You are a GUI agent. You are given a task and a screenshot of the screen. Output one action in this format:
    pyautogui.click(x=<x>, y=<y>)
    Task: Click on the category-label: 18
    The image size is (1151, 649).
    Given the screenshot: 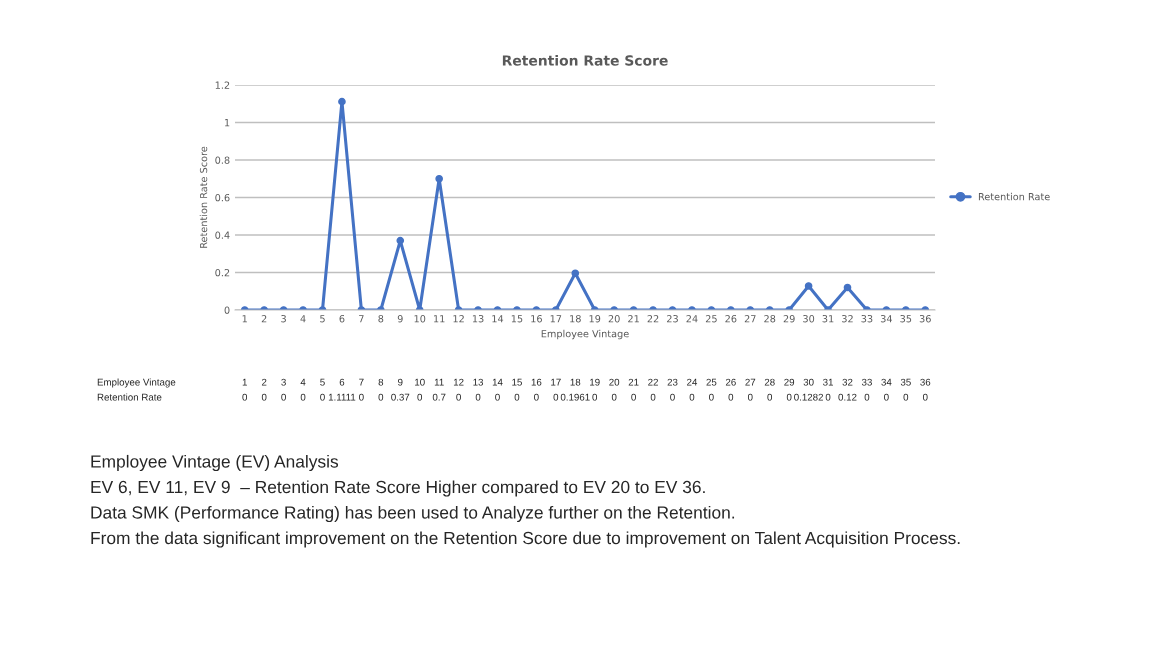 What is the action you would take?
    pyautogui.click(x=575, y=382)
    